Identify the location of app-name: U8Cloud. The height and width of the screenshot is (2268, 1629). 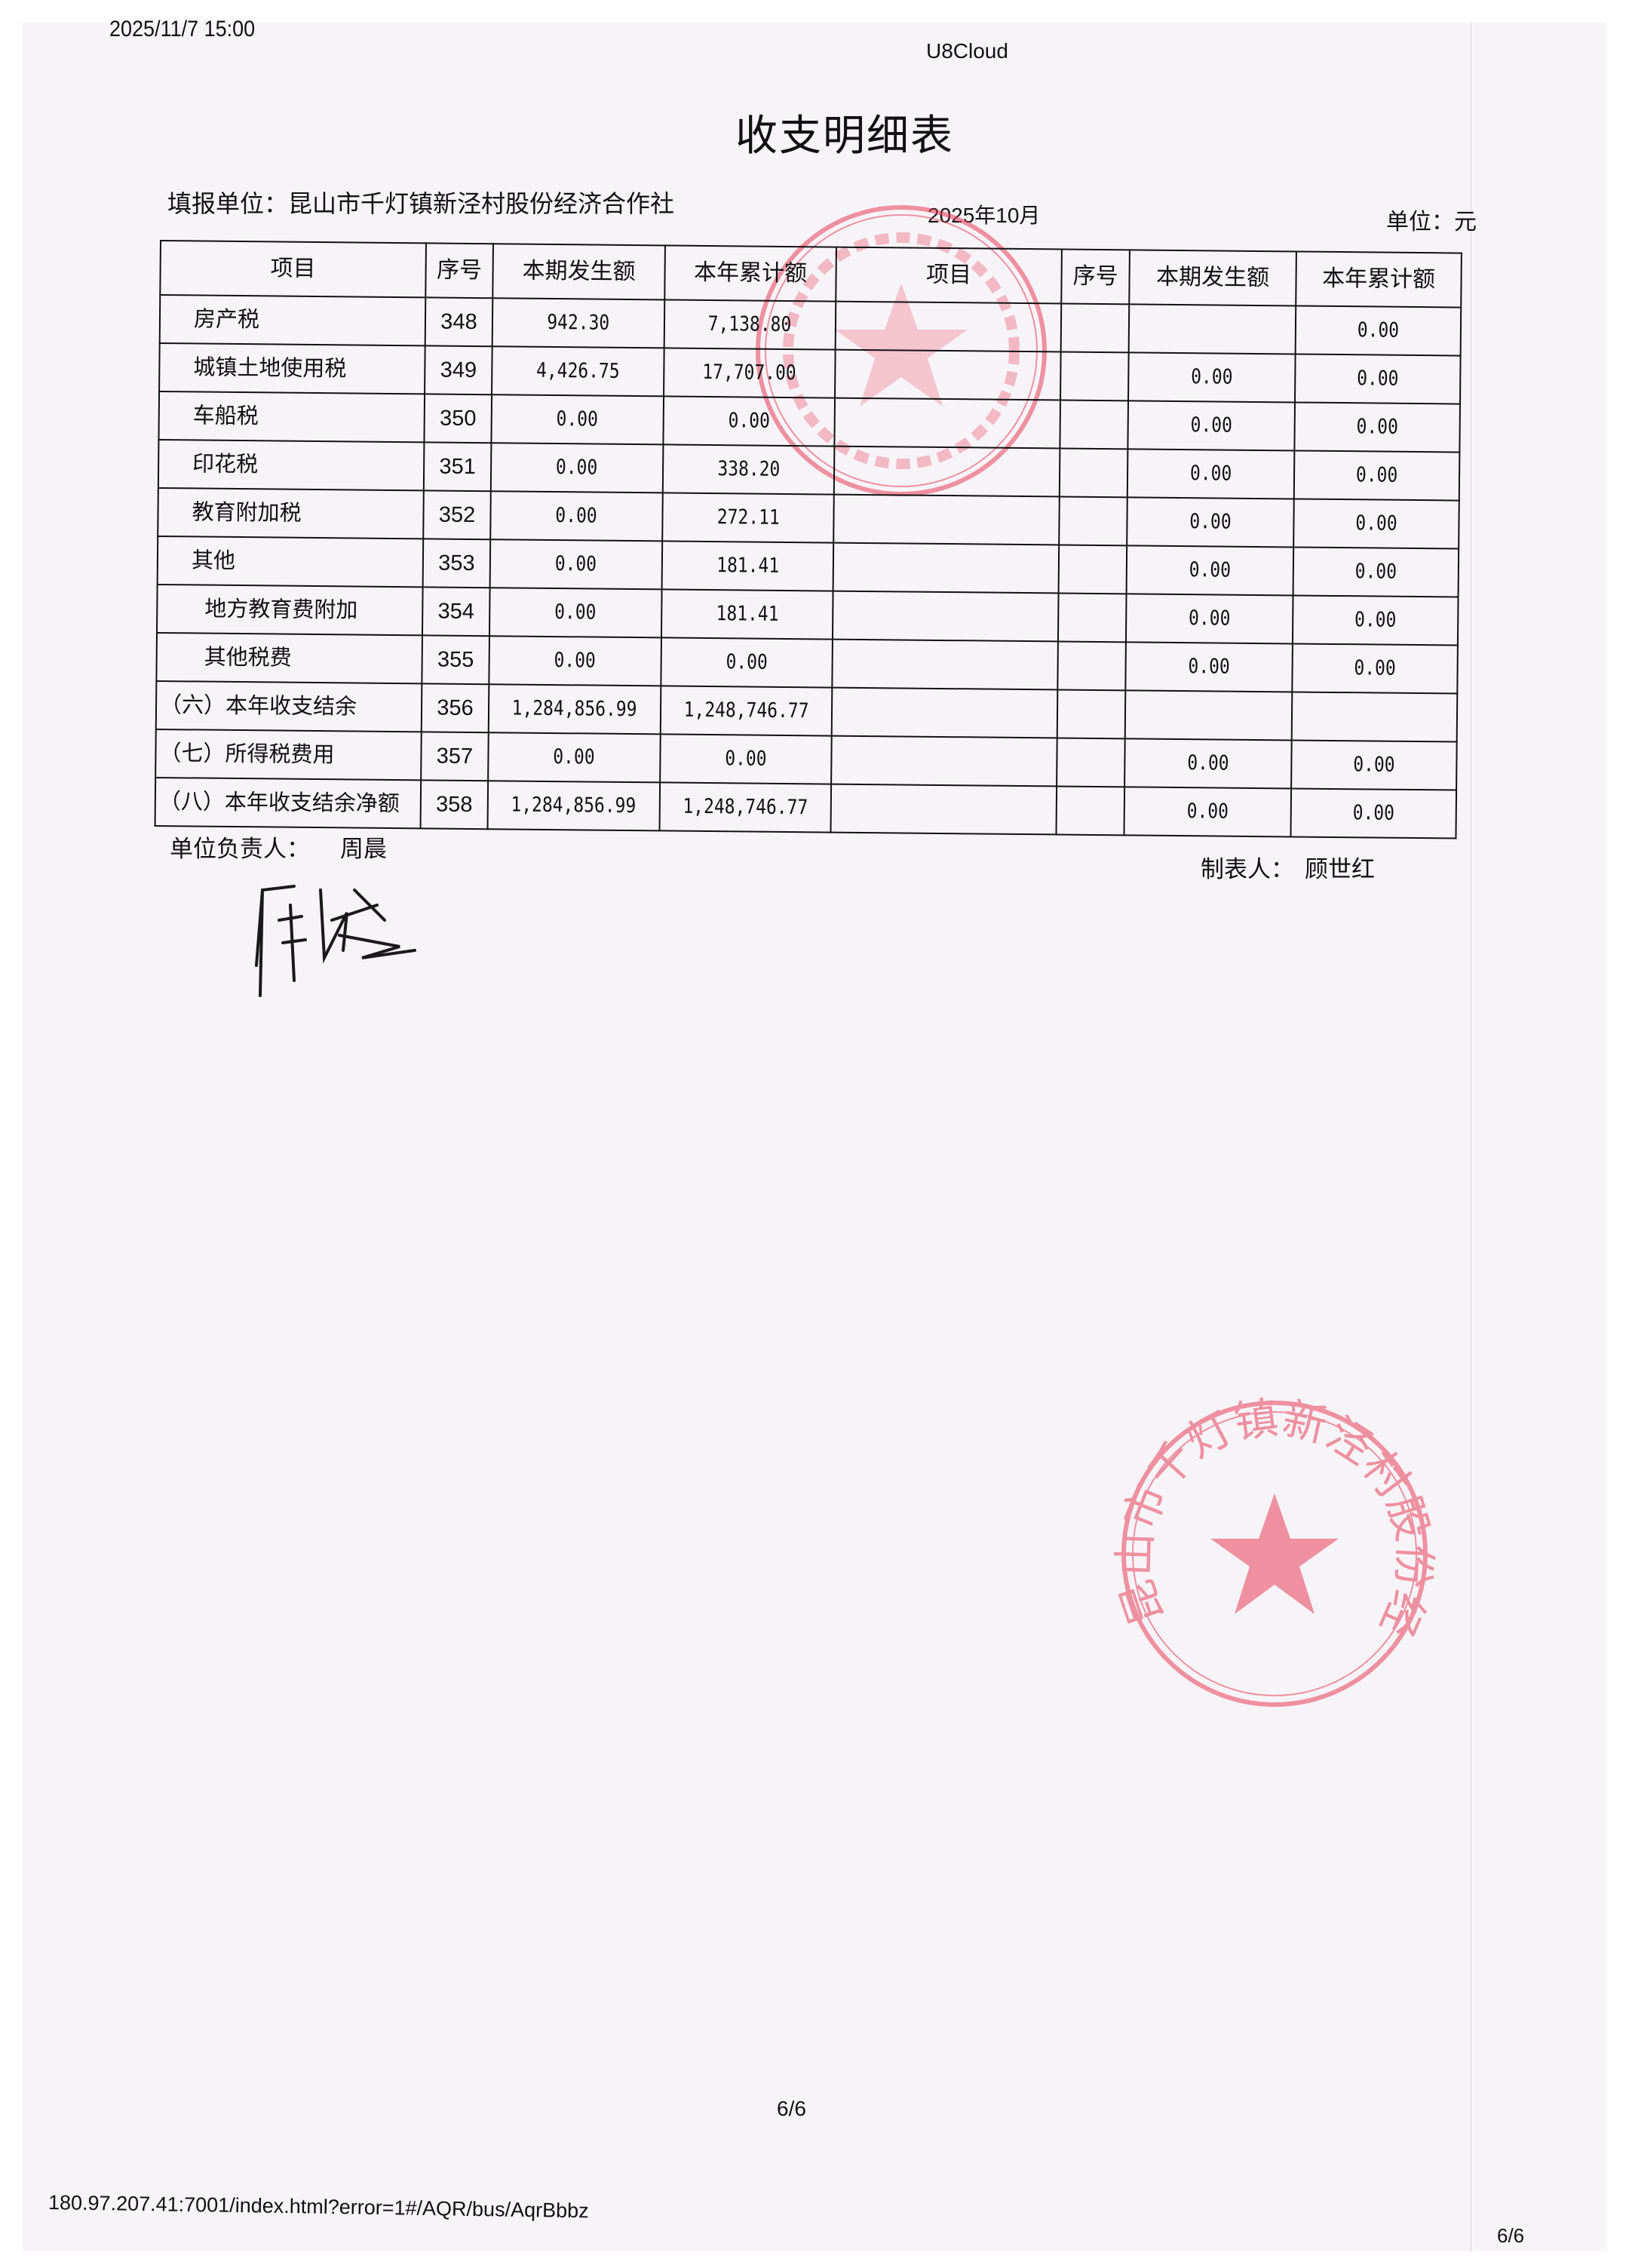
(967, 51).